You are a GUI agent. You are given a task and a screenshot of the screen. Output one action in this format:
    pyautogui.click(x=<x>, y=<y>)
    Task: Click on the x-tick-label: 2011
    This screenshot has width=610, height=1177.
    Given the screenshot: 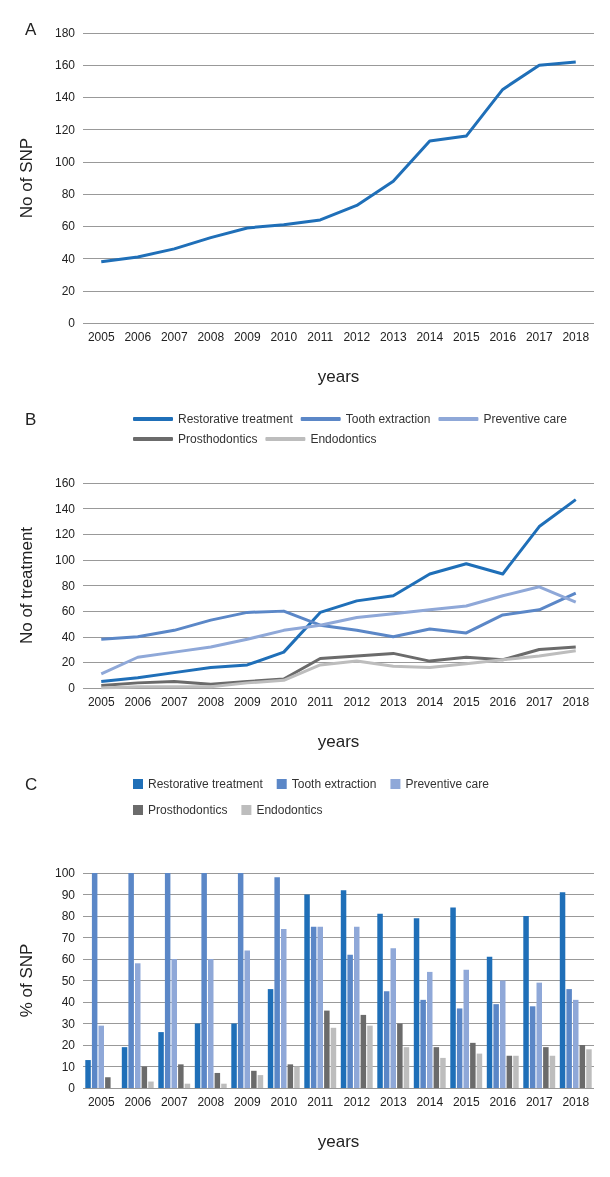 What is the action you would take?
    pyautogui.click(x=320, y=337)
    